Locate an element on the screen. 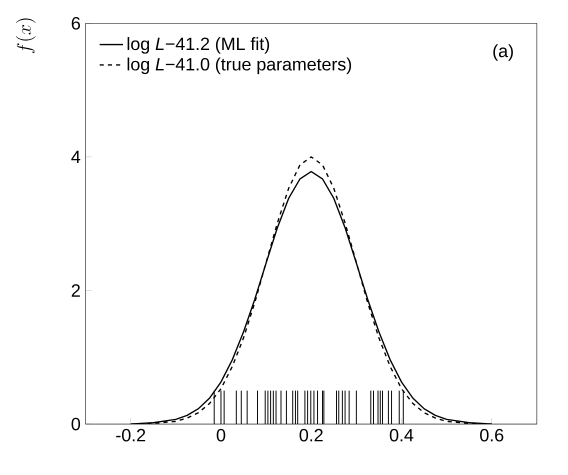  y-axis-title: $f(x)$ is located at coordinates (26, 36).